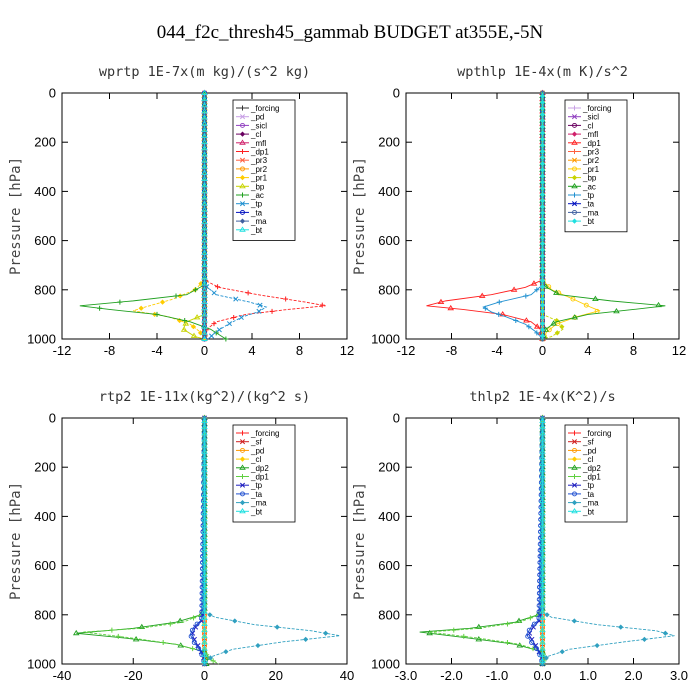  I want to click on legend-entry: _pr3, so click(591, 152).